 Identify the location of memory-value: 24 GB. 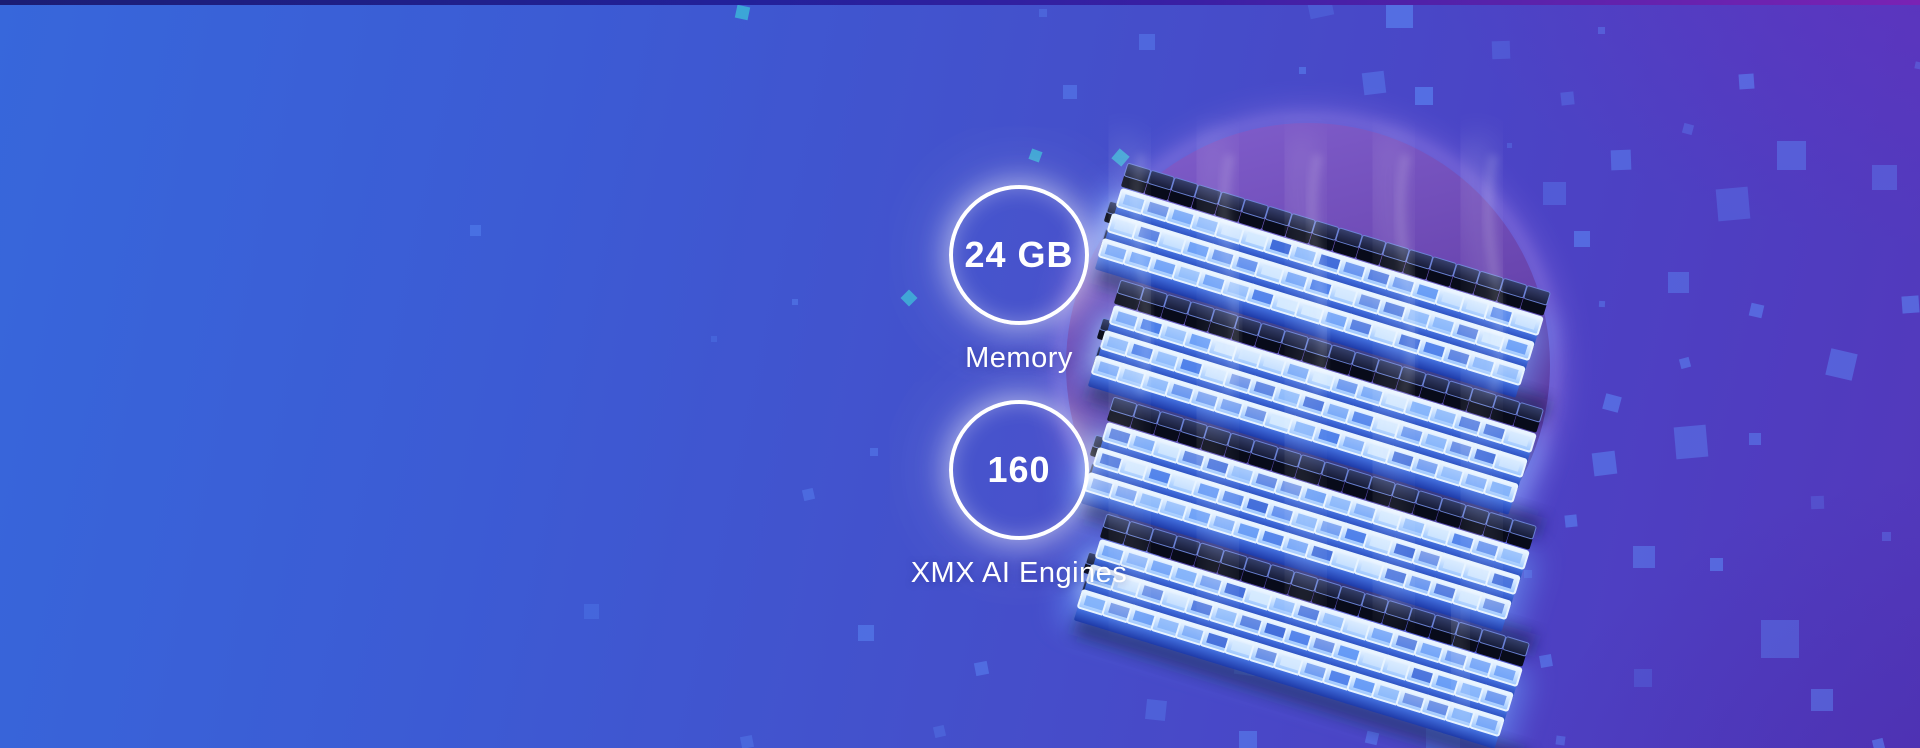
(1019, 254).